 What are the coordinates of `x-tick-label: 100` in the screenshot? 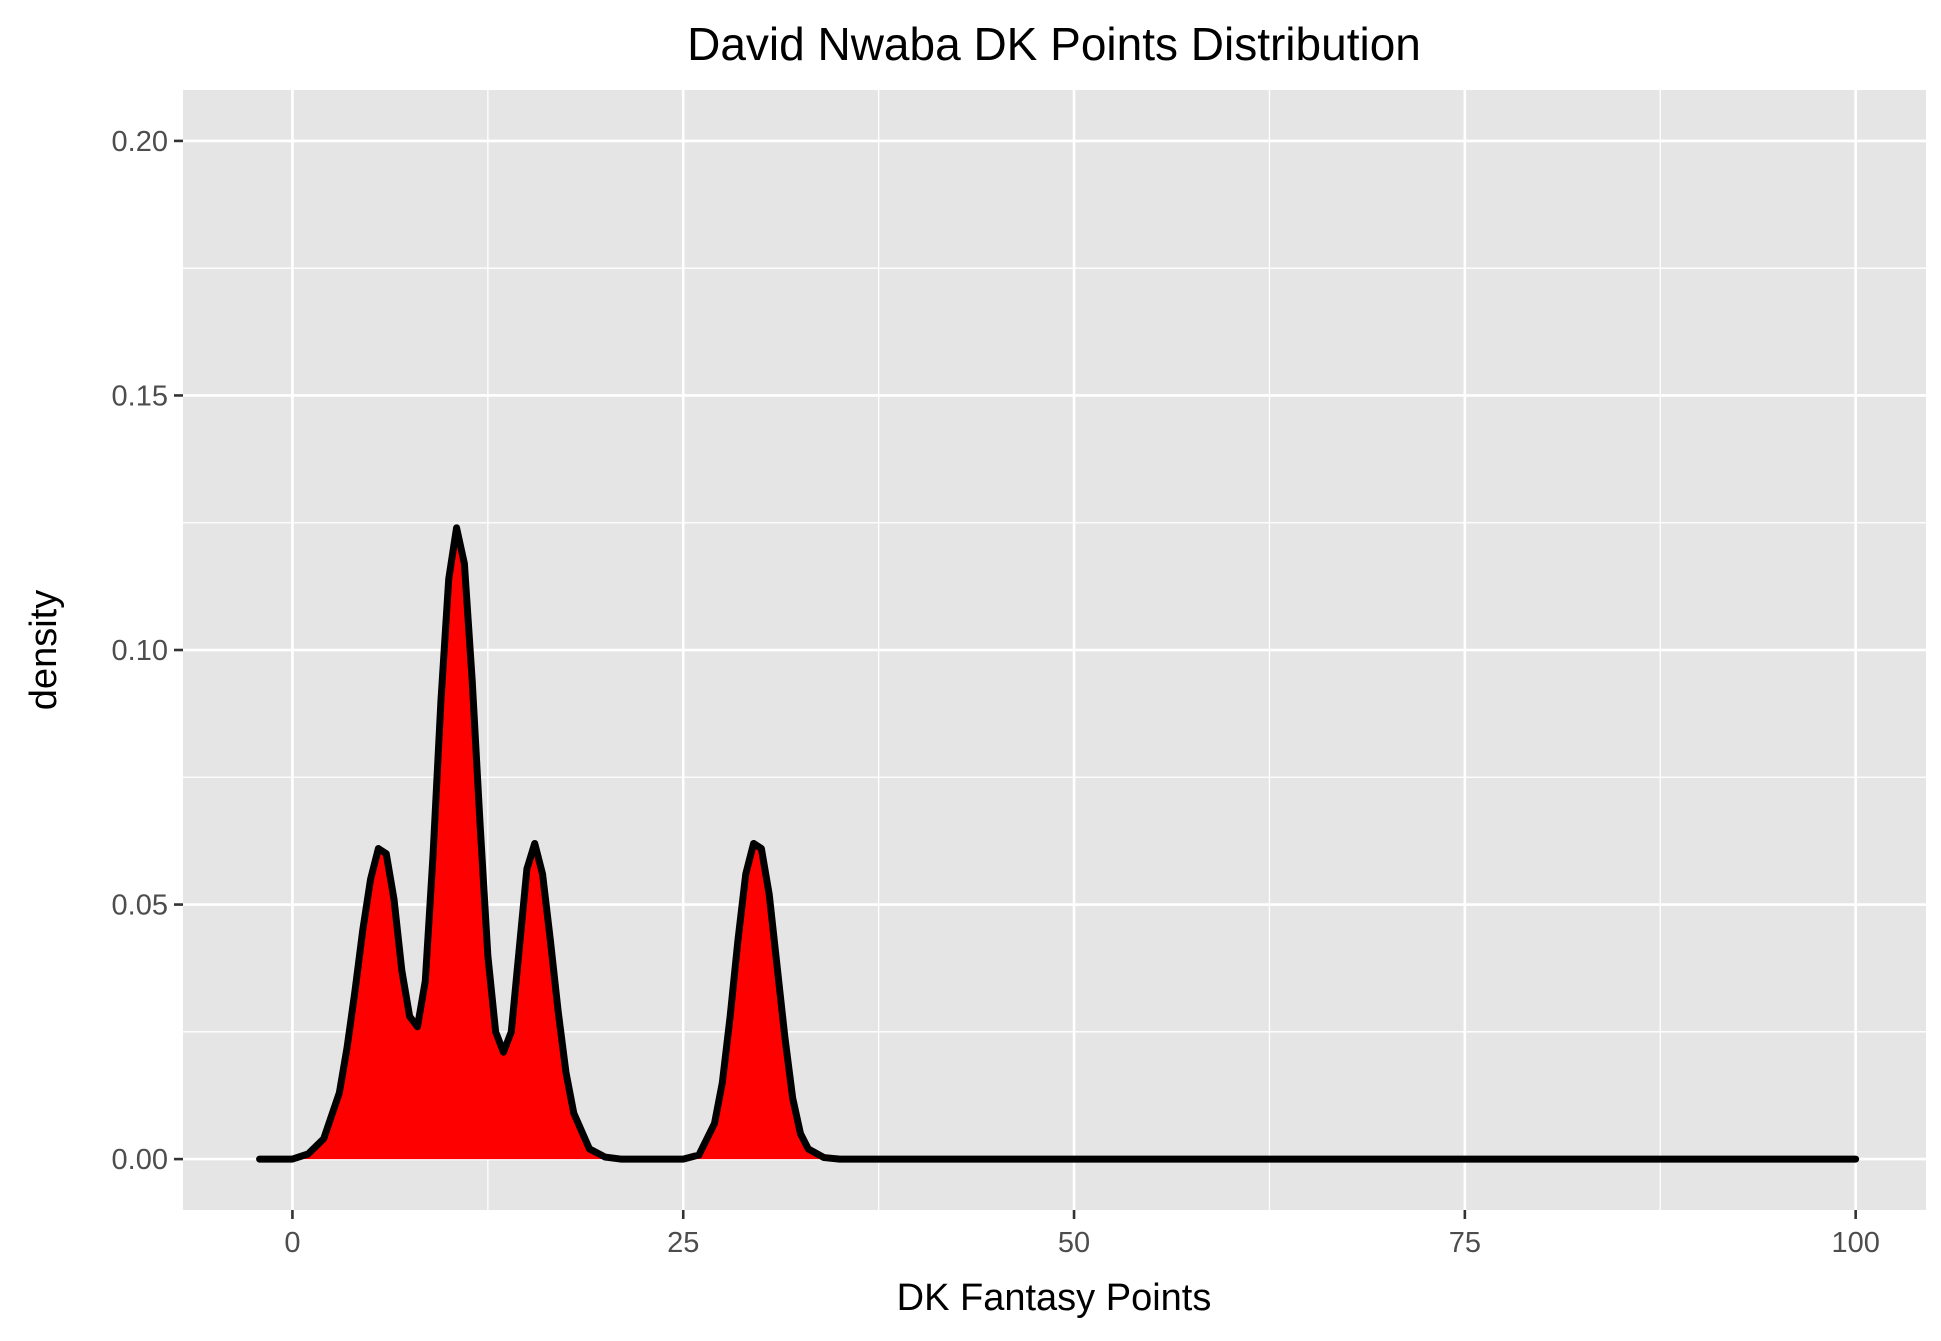 It's located at (1855, 1243).